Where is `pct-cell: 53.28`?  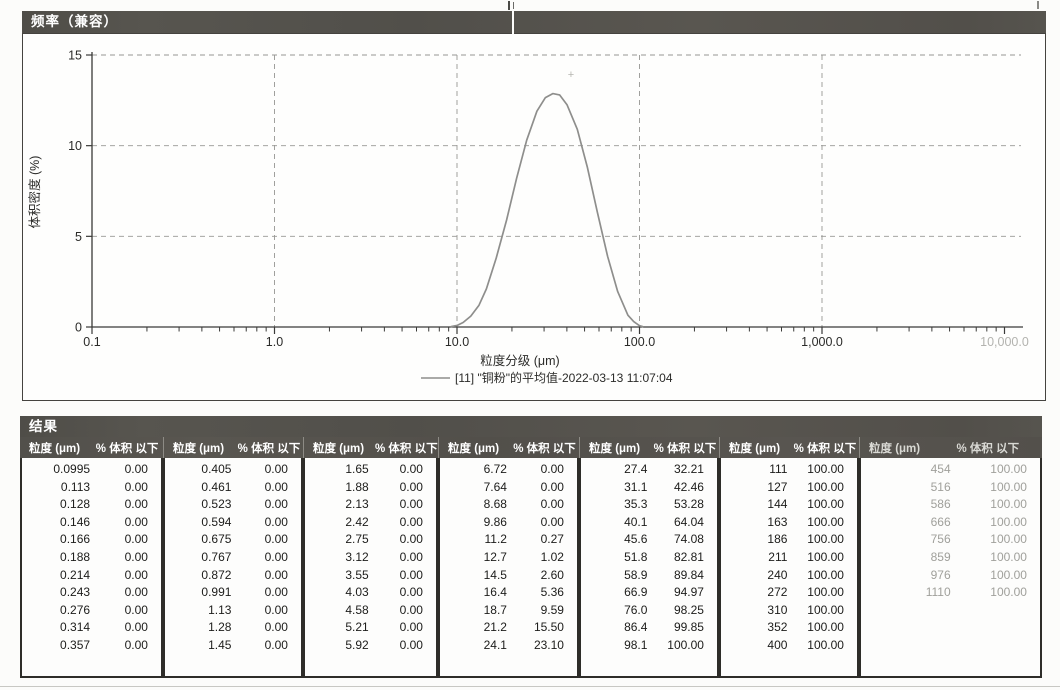
pct-cell: 53.28 is located at coordinates (688, 504).